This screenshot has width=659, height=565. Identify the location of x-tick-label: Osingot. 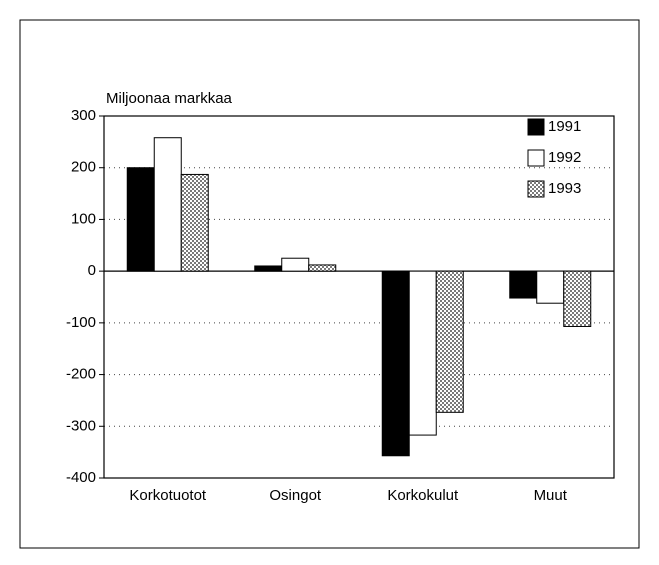
(295, 495).